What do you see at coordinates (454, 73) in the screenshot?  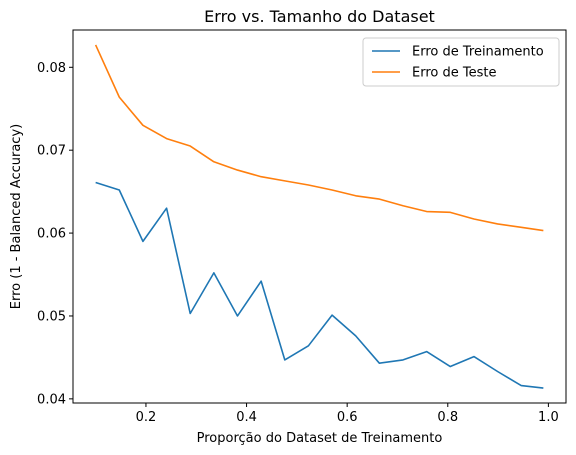 I see `legend-label: Erro de Teste` at bounding box center [454, 73].